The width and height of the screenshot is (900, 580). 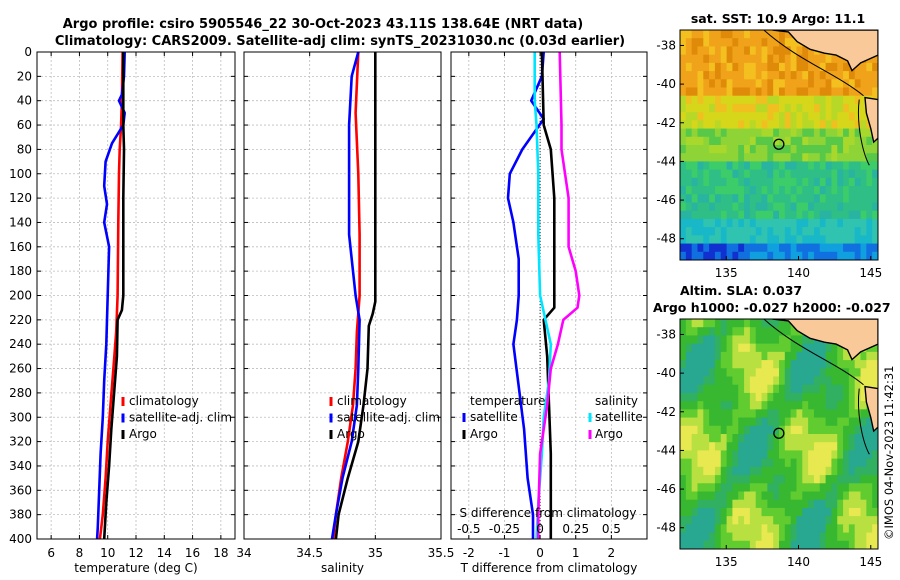 I want to click on x-axis-label: salinity, so click(x=342, y=568).